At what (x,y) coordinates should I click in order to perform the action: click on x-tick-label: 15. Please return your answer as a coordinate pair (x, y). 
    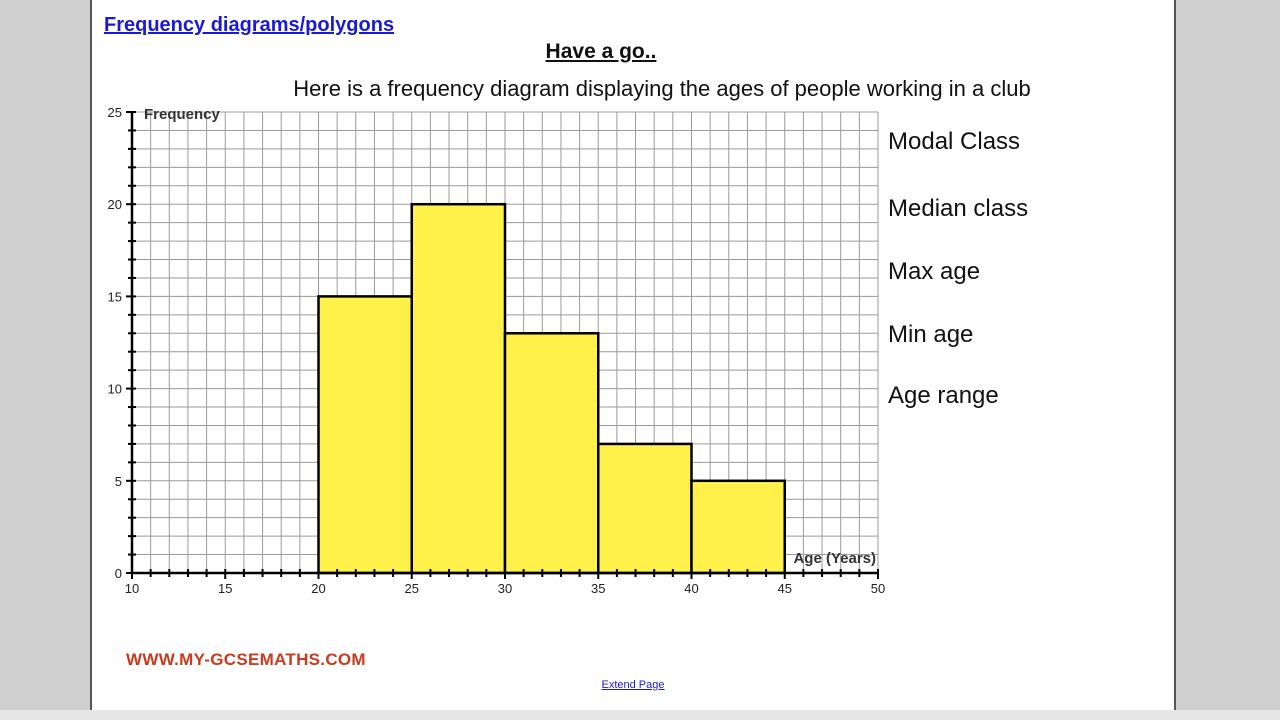
    Looking at the image, I should click on (225, 588).